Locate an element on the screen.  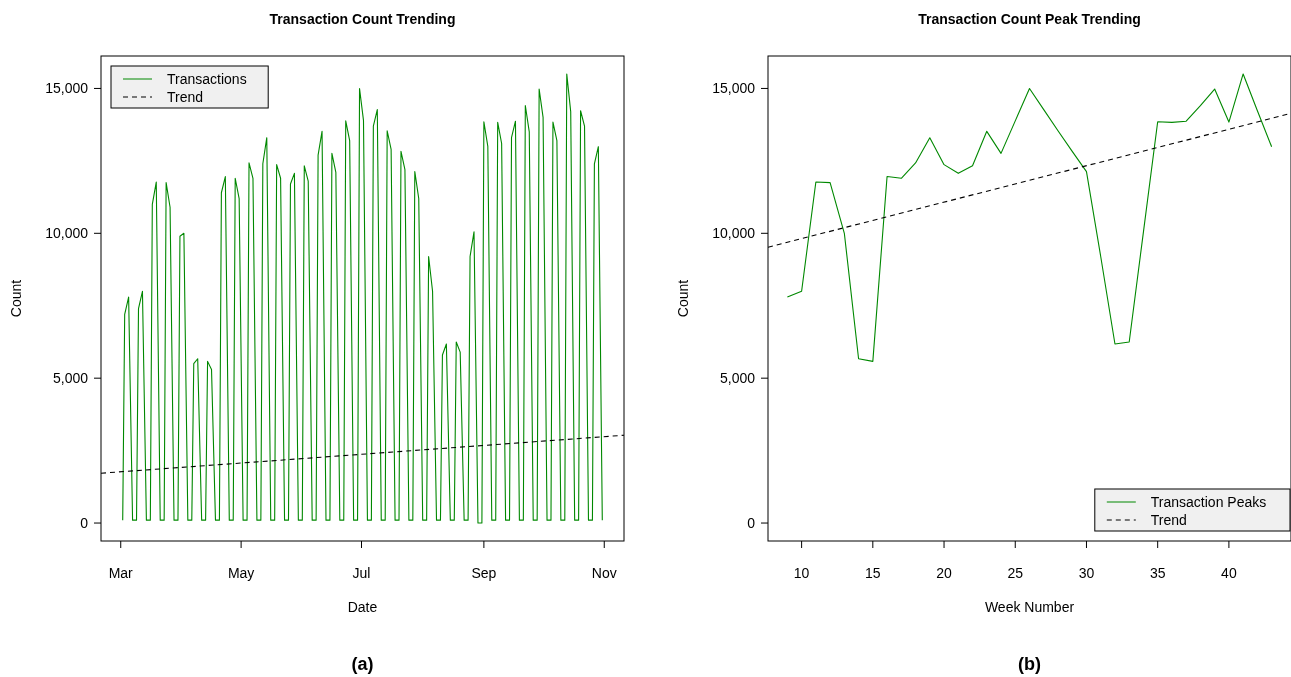
x-tick-label: Sep is located at coordinates (484, 573).